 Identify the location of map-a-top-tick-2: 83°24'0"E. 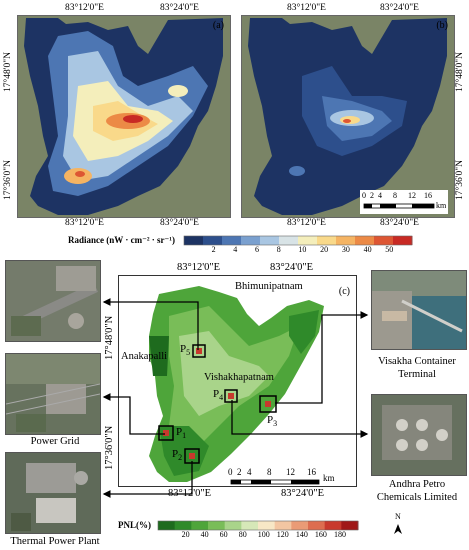
(179, 8).